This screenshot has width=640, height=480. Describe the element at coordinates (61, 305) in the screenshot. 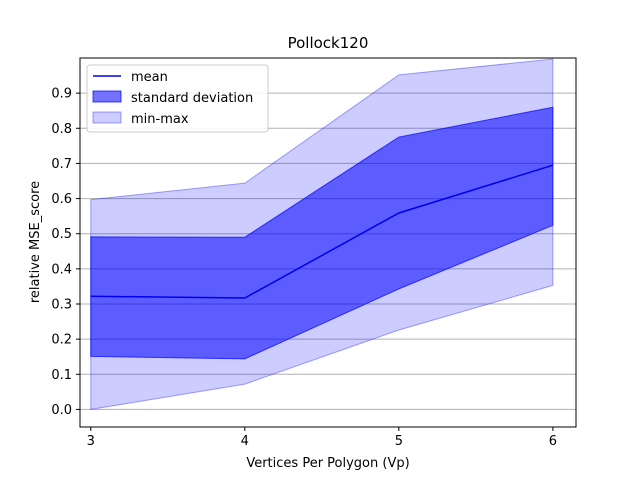

I see `y-tick-label: 0.3` at that location.